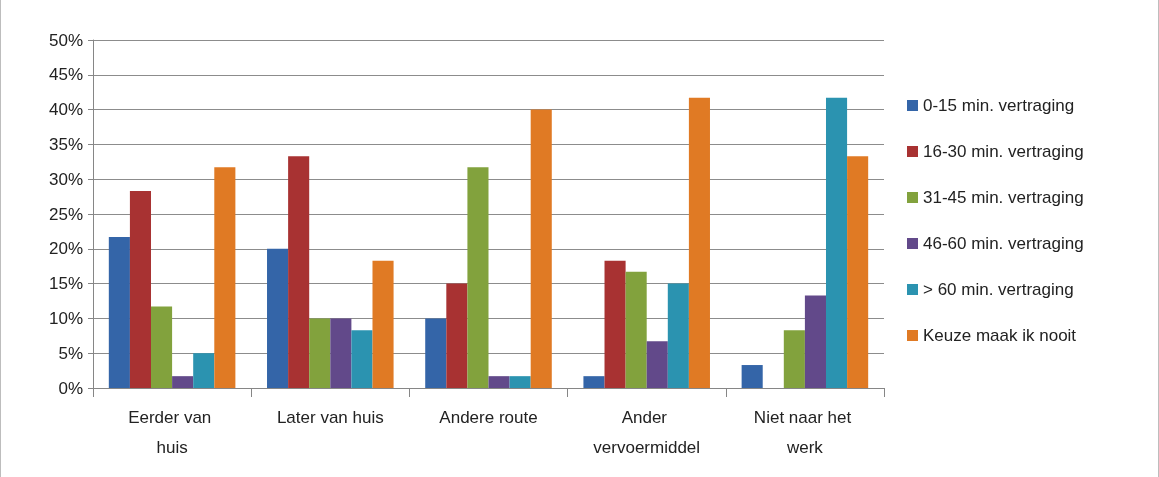  What do you see at coordinates (998, 289) in the screenshot?
I see `legend-label: > 60 min. vertraging` at bounding box center [998, 289].